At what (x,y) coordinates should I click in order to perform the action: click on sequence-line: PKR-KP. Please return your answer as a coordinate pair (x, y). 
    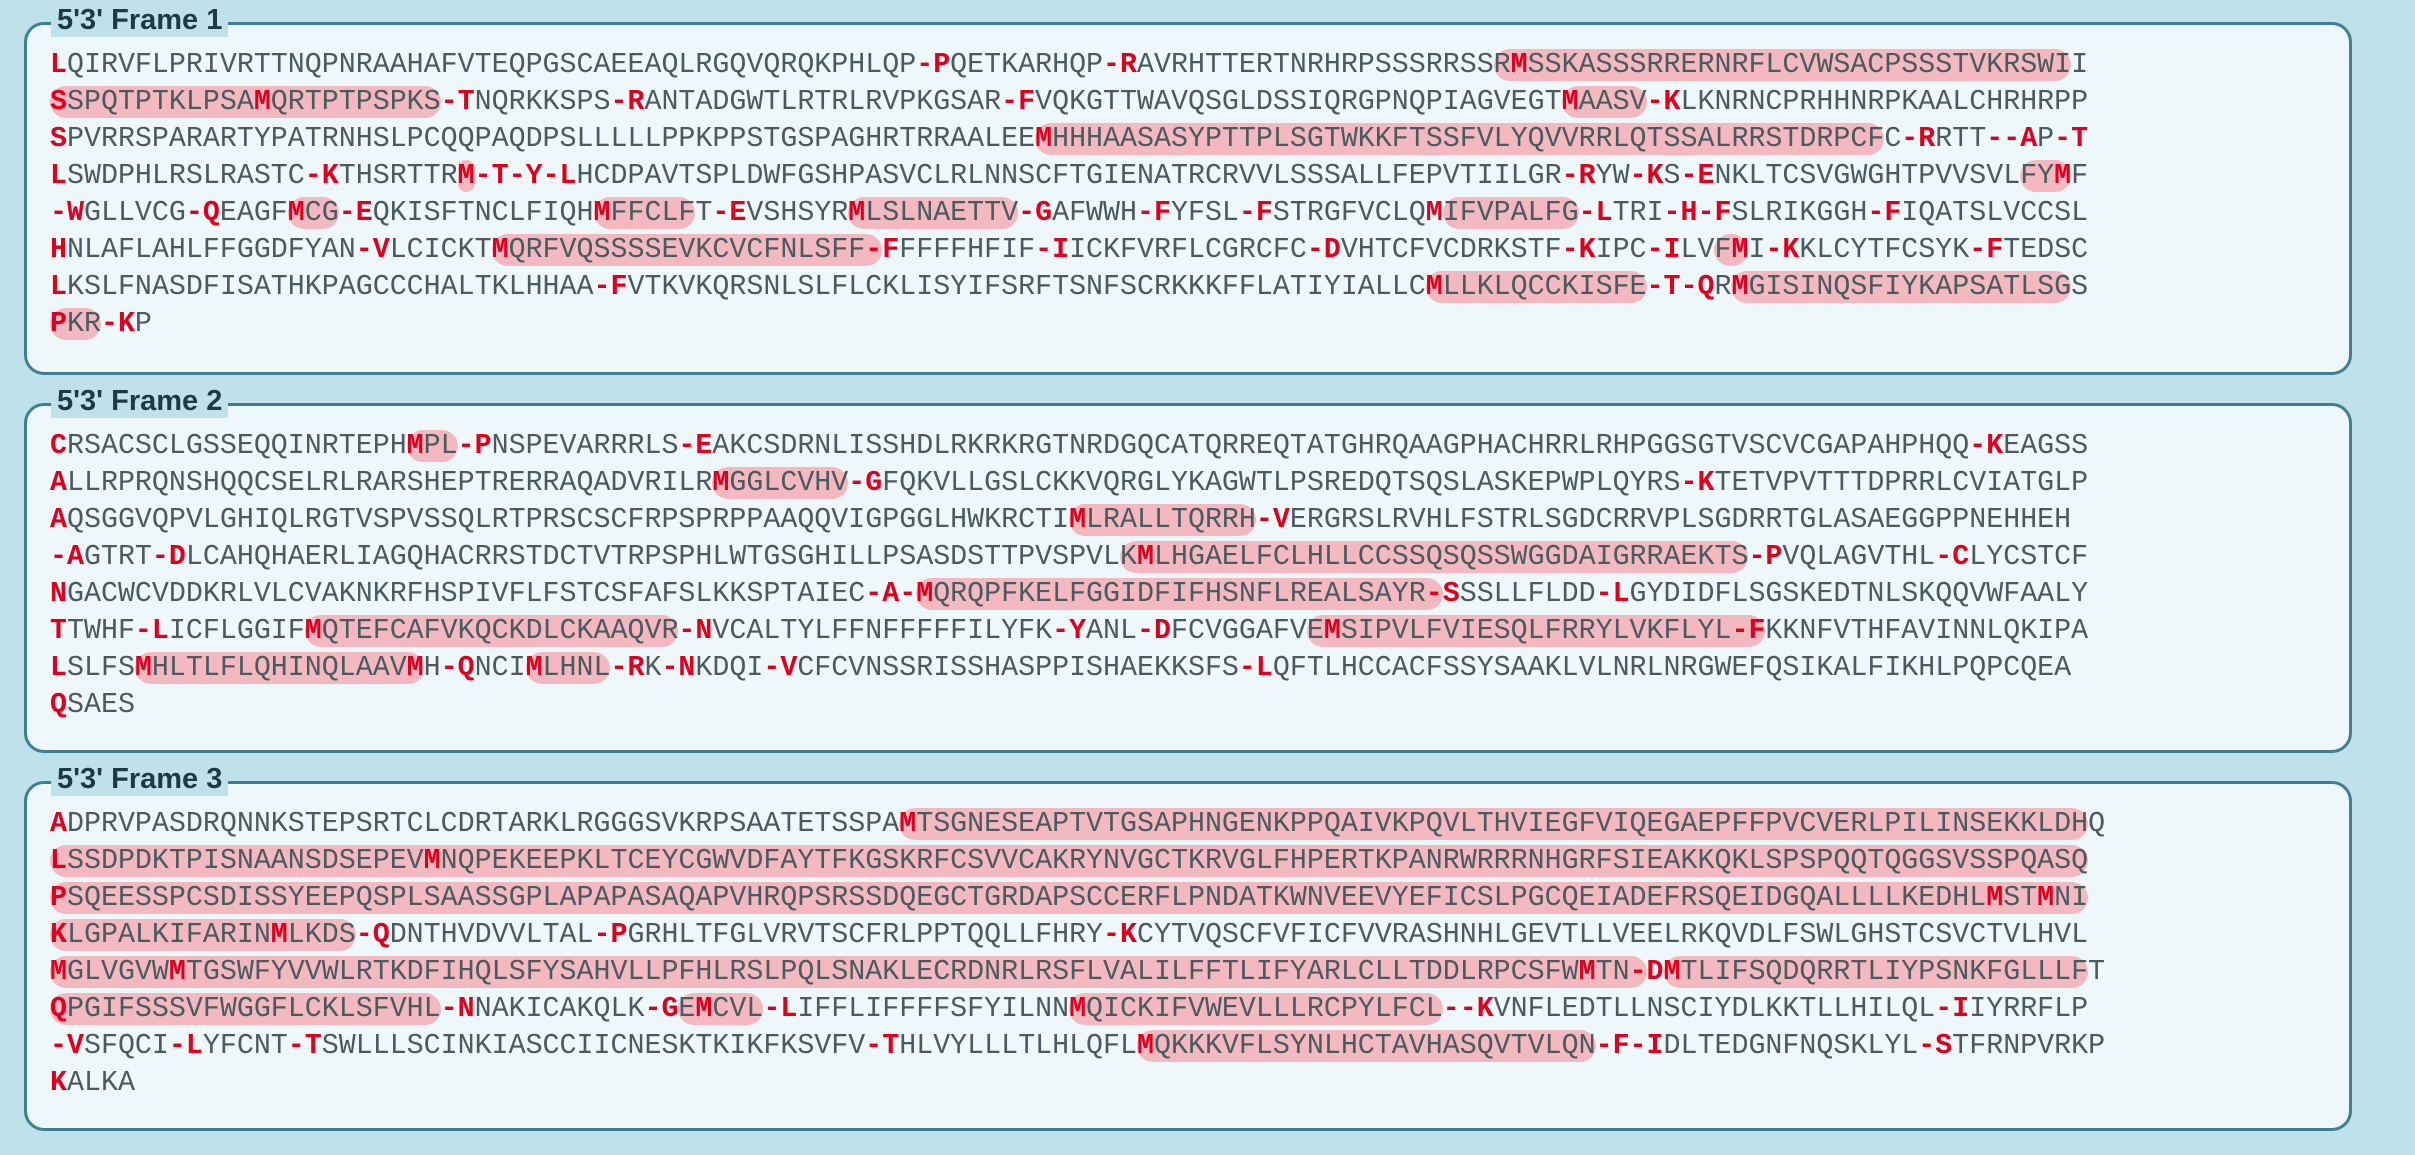
    Looking at the image, I should click on (101, 324).